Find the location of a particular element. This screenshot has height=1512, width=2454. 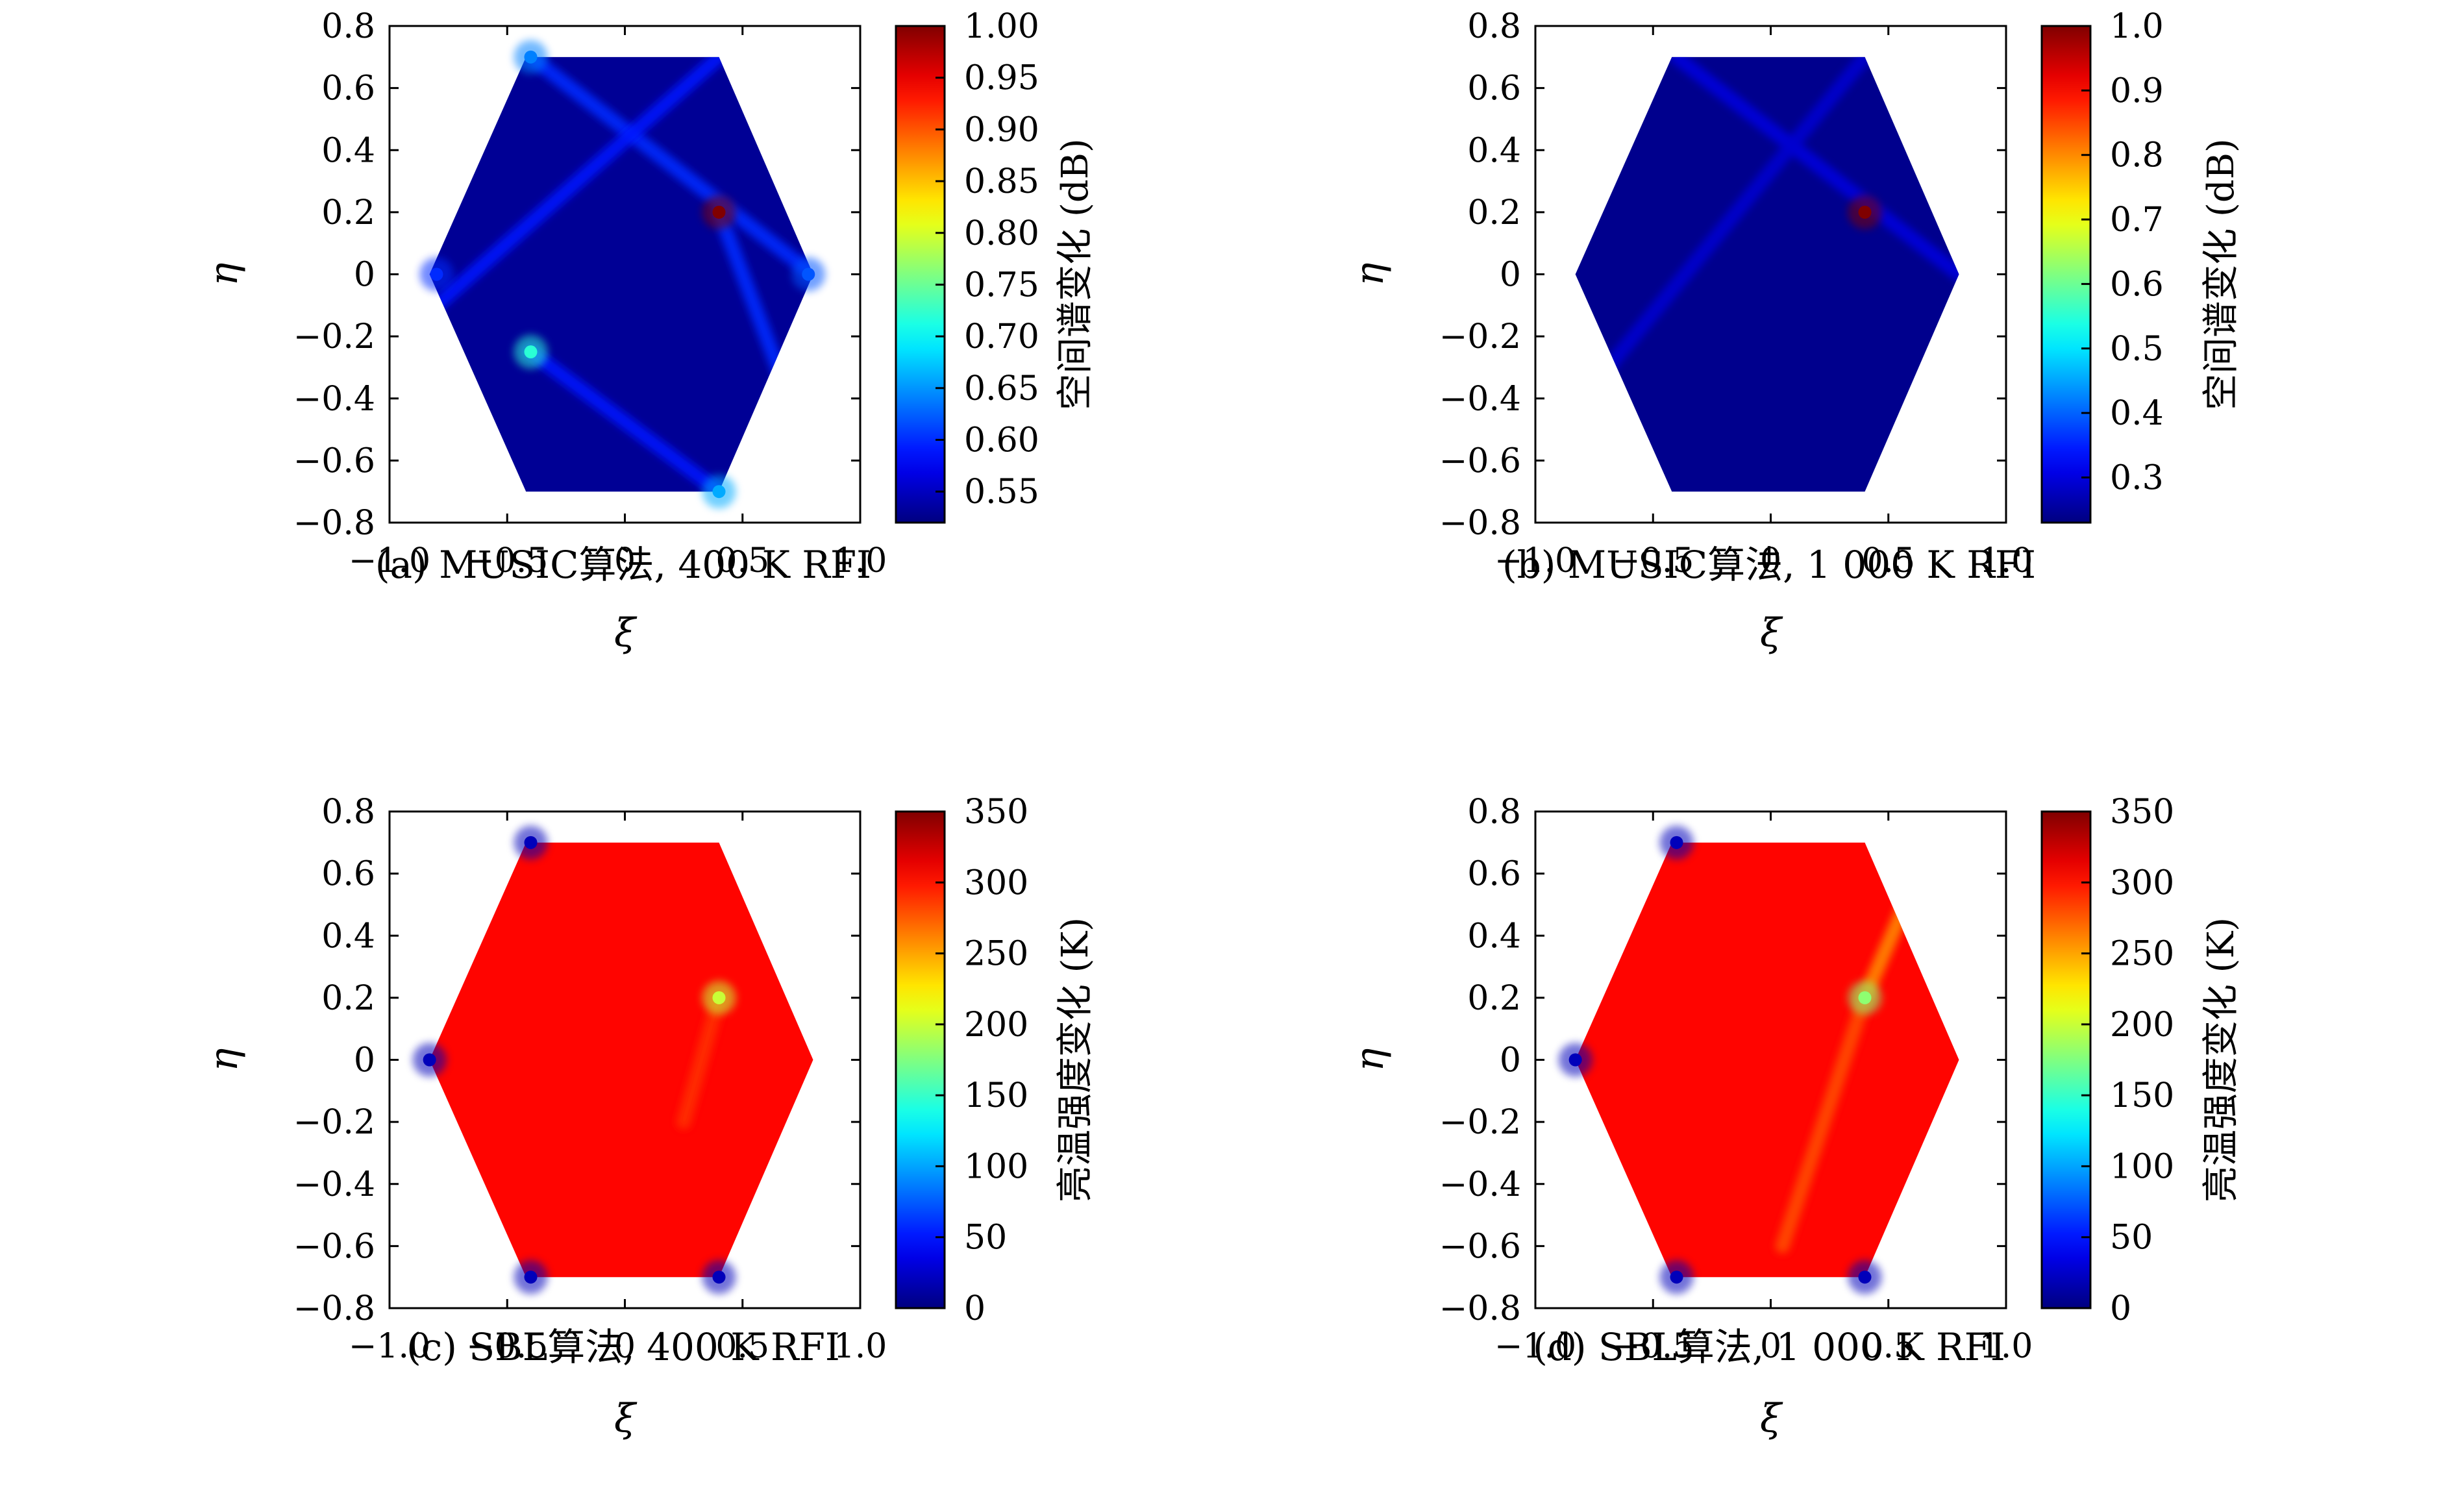

colorbar-tick-label: 50 is located at coordinates (2132, 1238).